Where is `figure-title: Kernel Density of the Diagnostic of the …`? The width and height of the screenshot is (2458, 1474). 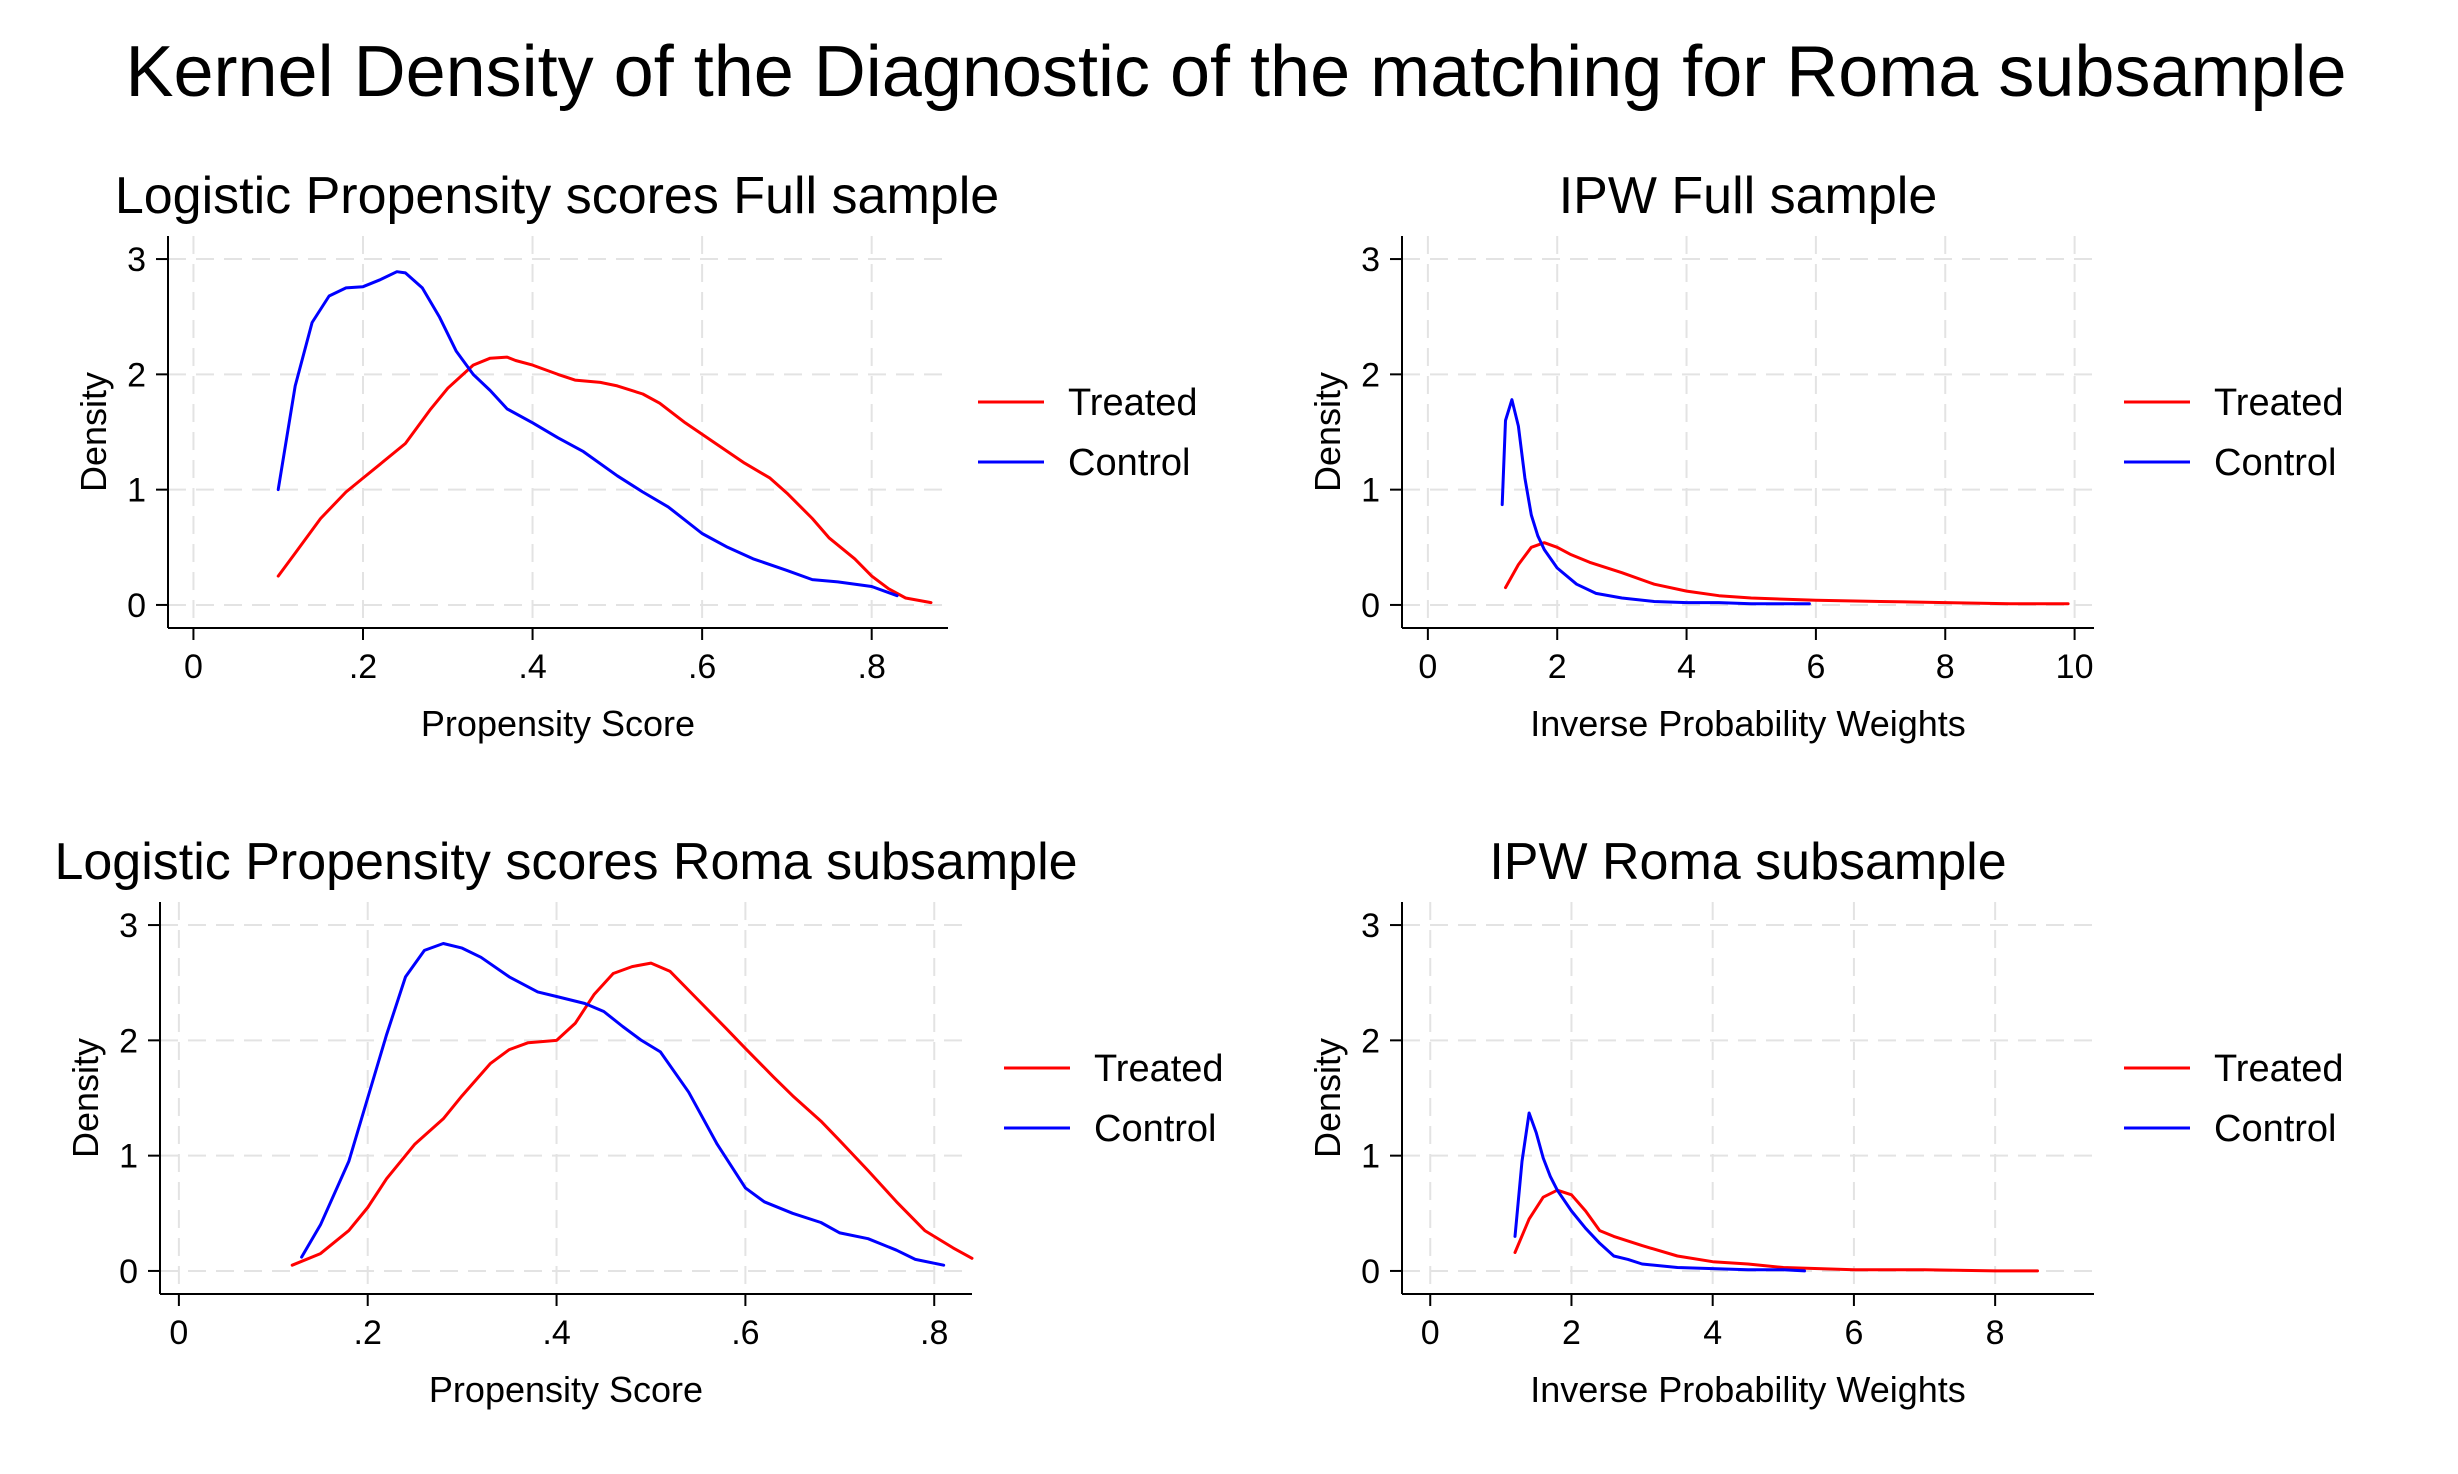 figure-title: Kernel Density of the Diagnostic of the … is located at coordinates (1235, 72).